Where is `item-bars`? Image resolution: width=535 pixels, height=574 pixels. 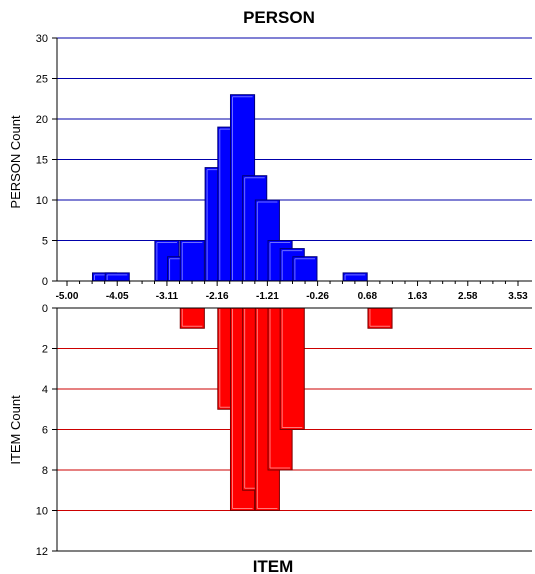
item-bars is located at coordinates (286, 409).